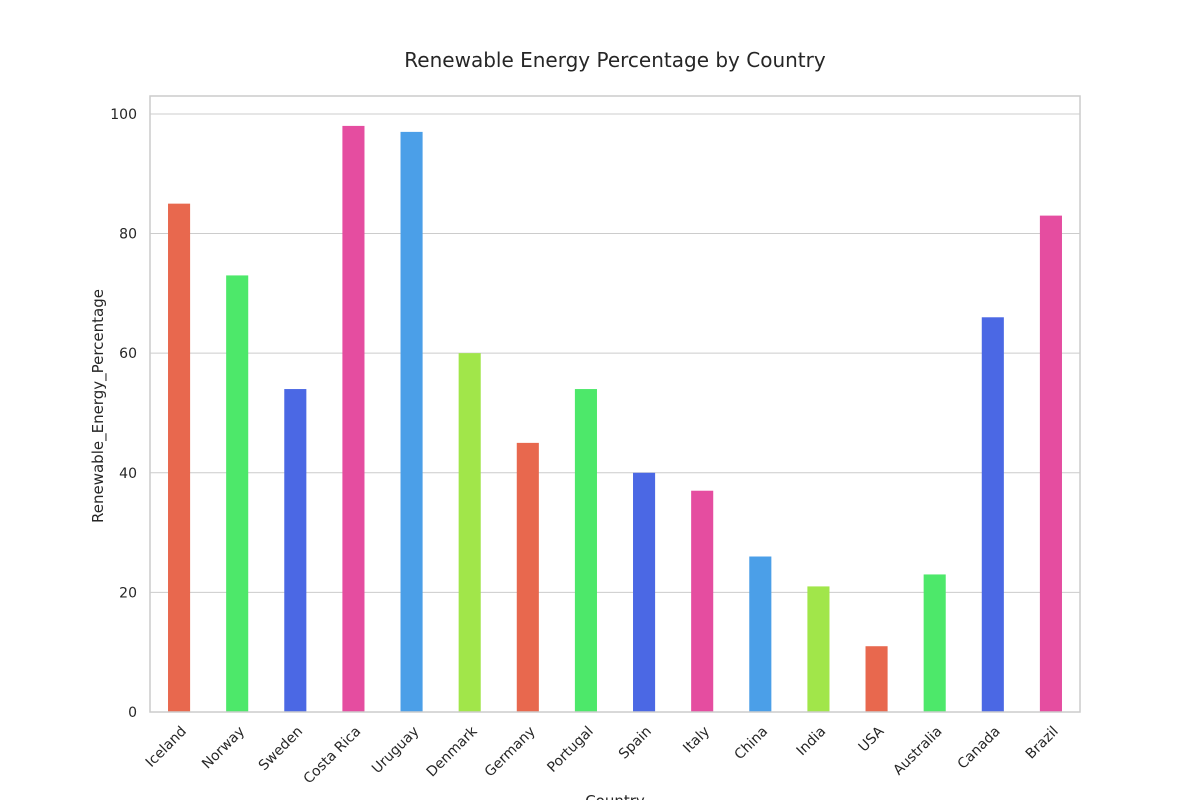 The height and width of the screenshot is (800, 1200). I want to click on x-tick-label: Iceland, so click(166, 747).